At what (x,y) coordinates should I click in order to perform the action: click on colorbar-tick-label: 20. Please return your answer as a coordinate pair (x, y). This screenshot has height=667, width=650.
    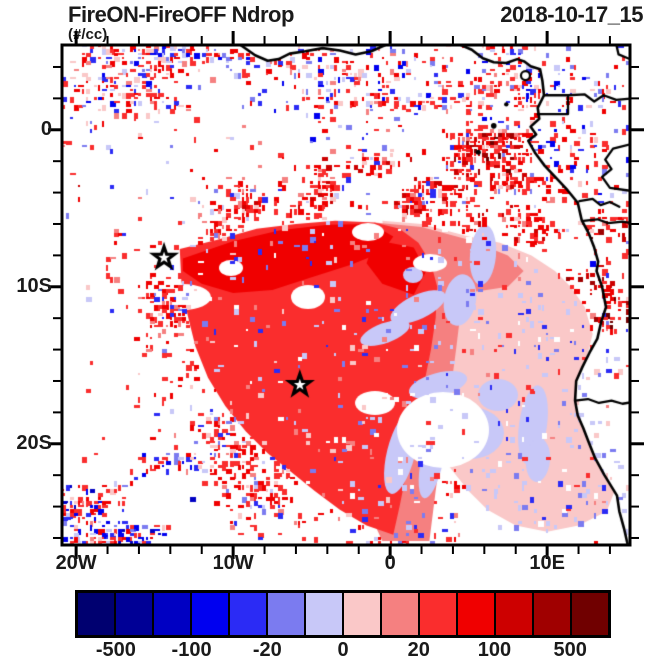
    Looking at the image, I should click on (418, 650).